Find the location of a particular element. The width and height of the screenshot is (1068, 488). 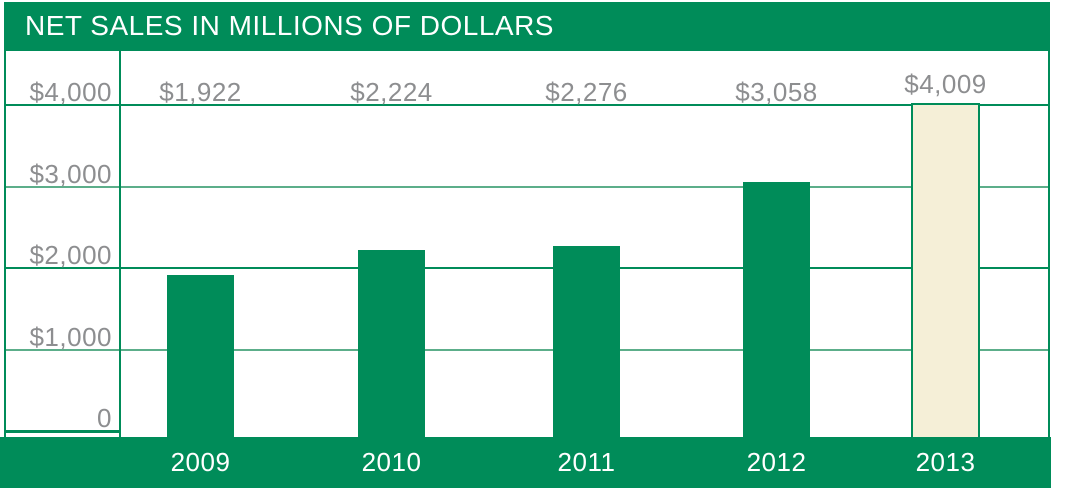

x-axis-label-2012: 2012 is located at coordinates (776, 462).